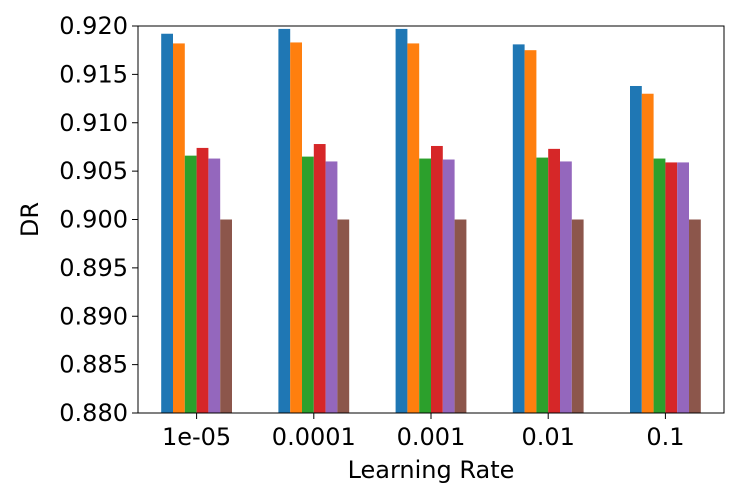  Describe the element at coordinates (530, 231) in the screenshot. I see `bar-0.01-series-2` at that location.